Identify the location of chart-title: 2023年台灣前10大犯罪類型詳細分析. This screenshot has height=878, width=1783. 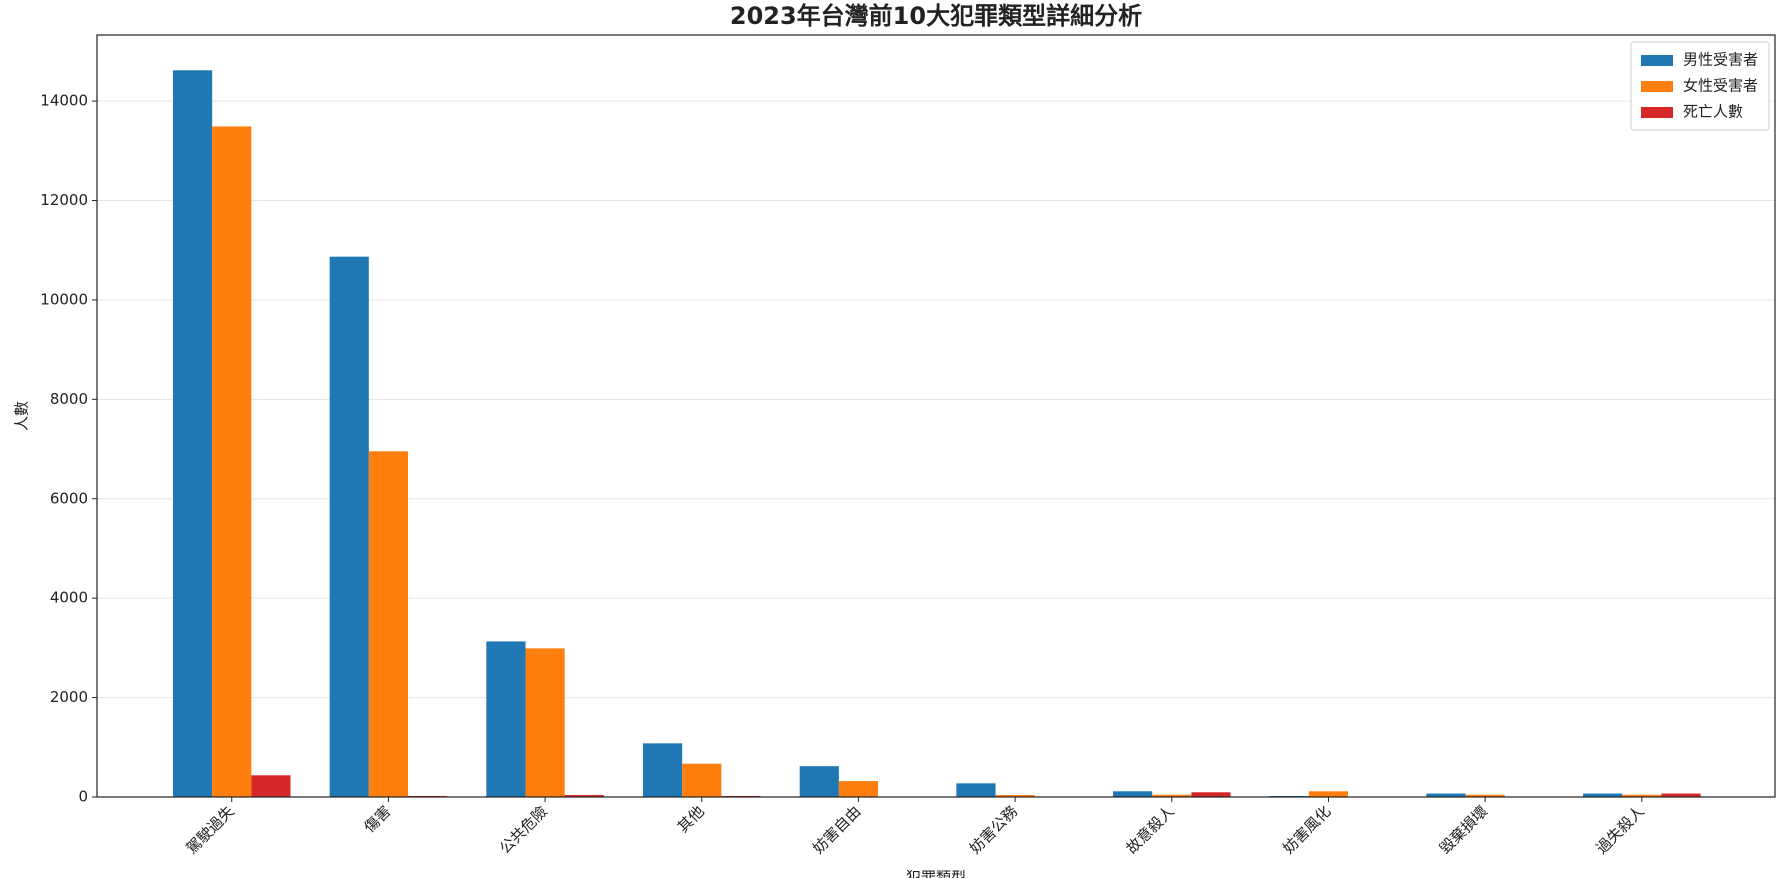
(936, 16).